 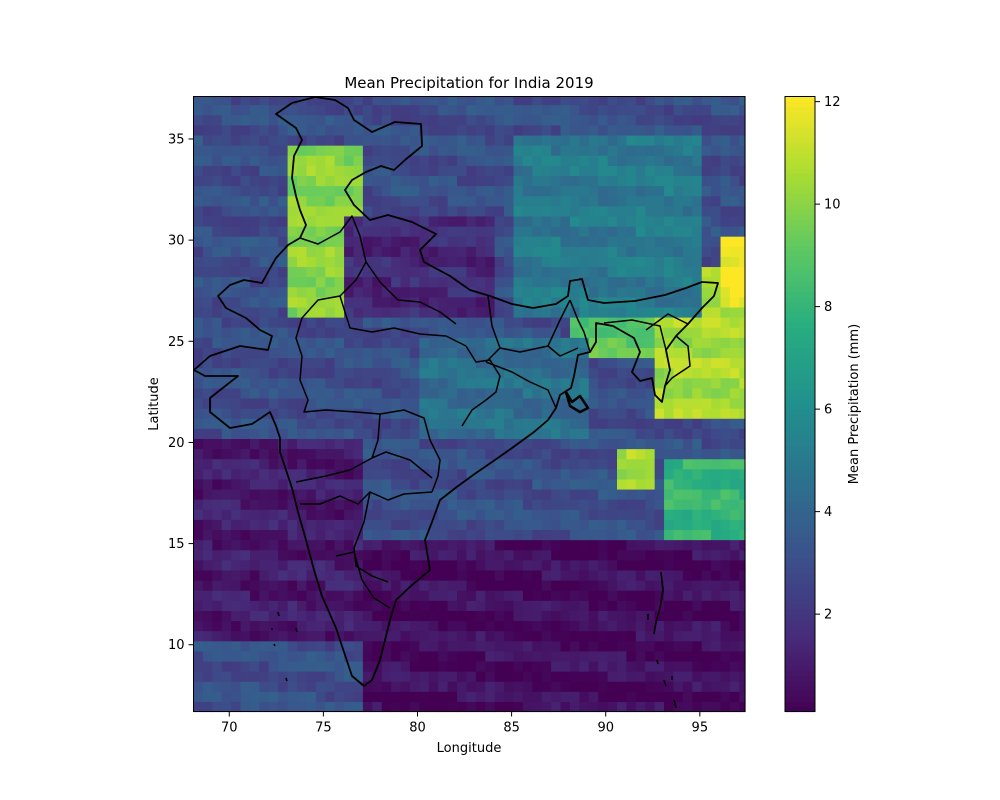 What do you see at coordinates (229, 728) in the screenshot?
I see `x-tick-label: 70` at bounding box center [229, 728].